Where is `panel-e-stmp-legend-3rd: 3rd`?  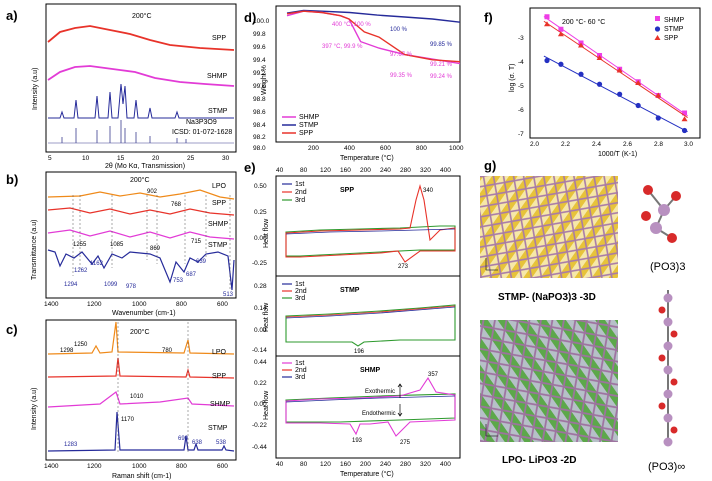
panel-e-stmp-legend-3rd: 3rd is located at coordinates (300, 298).